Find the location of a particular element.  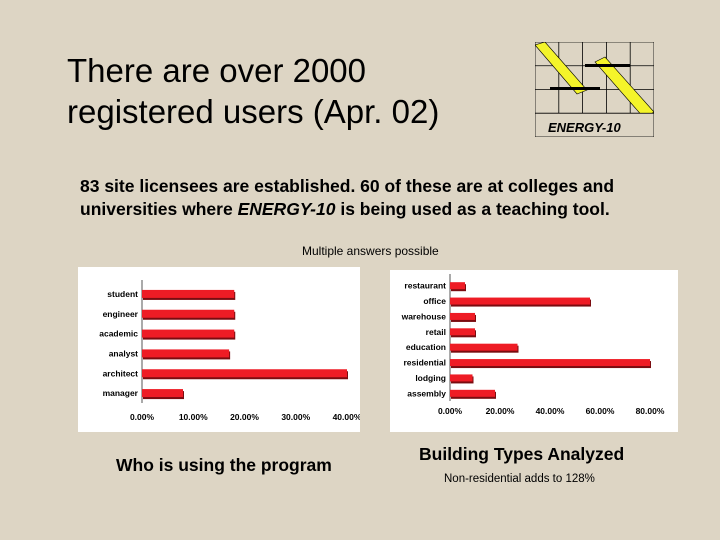

title-line-1: There are over 2000 is located at coordinates (217, 70).